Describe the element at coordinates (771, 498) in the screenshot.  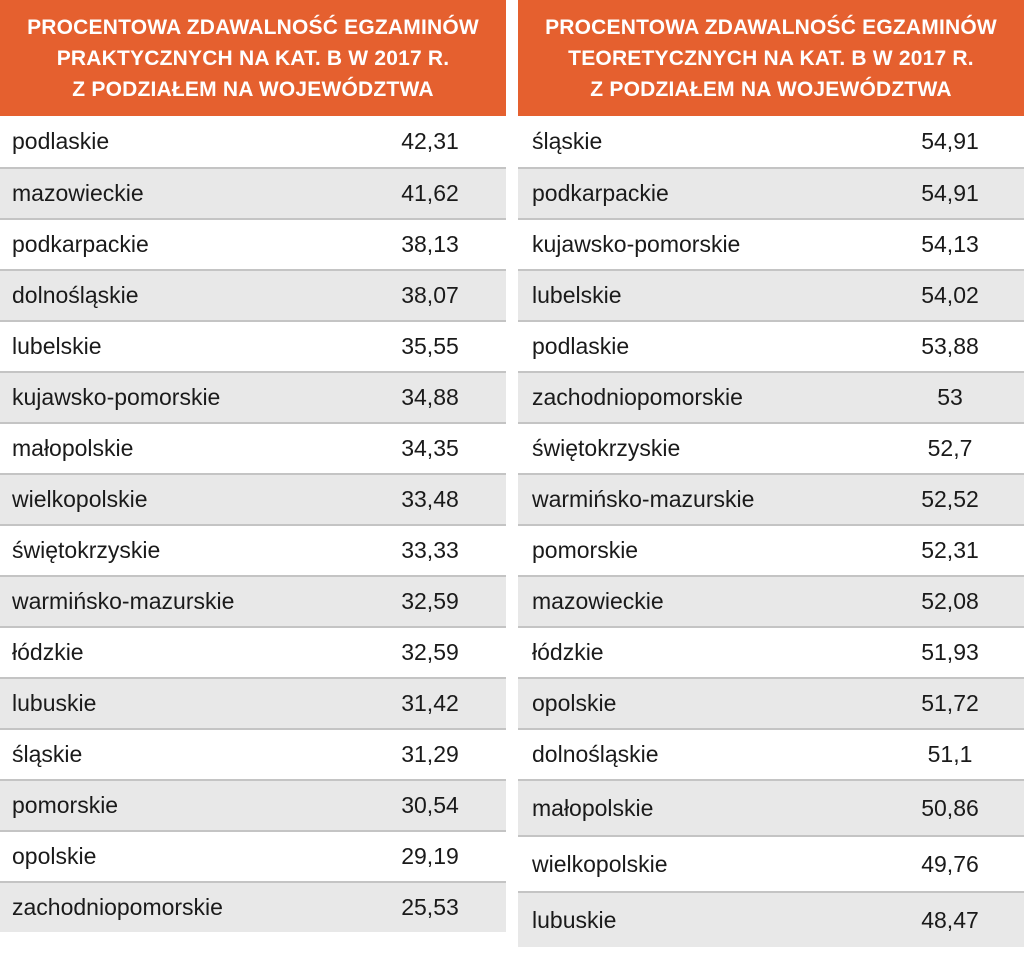
I see `table-row: warmińsko-mazurskie 52,52` at that location.